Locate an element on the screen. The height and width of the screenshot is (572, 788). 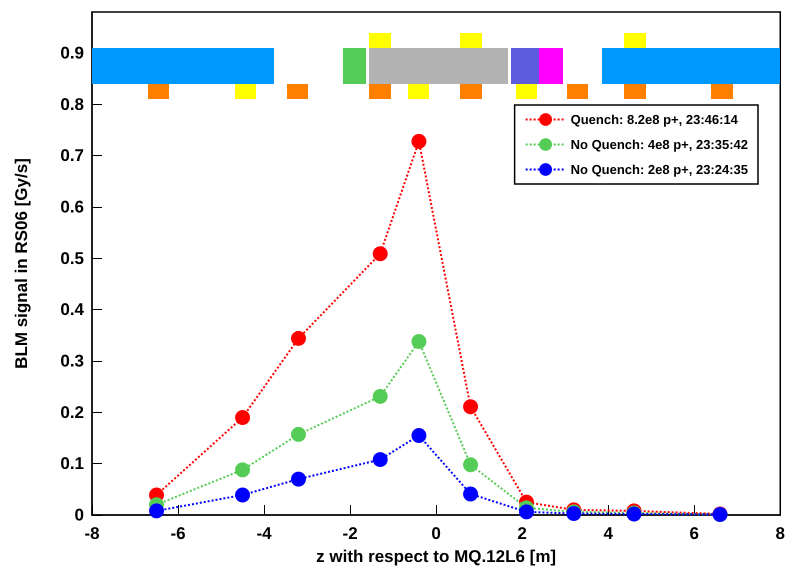
y-tick-label: 0.6 is located at coordinates (72, 207).